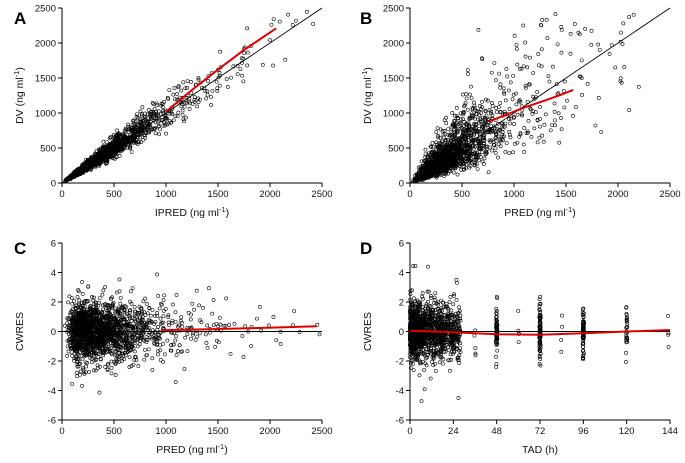 The width and height of the screenshot is (685, 463). Describe the element at coordinates (53, 184) in the screenshot. I see `y-tick-label: 0` at that location.